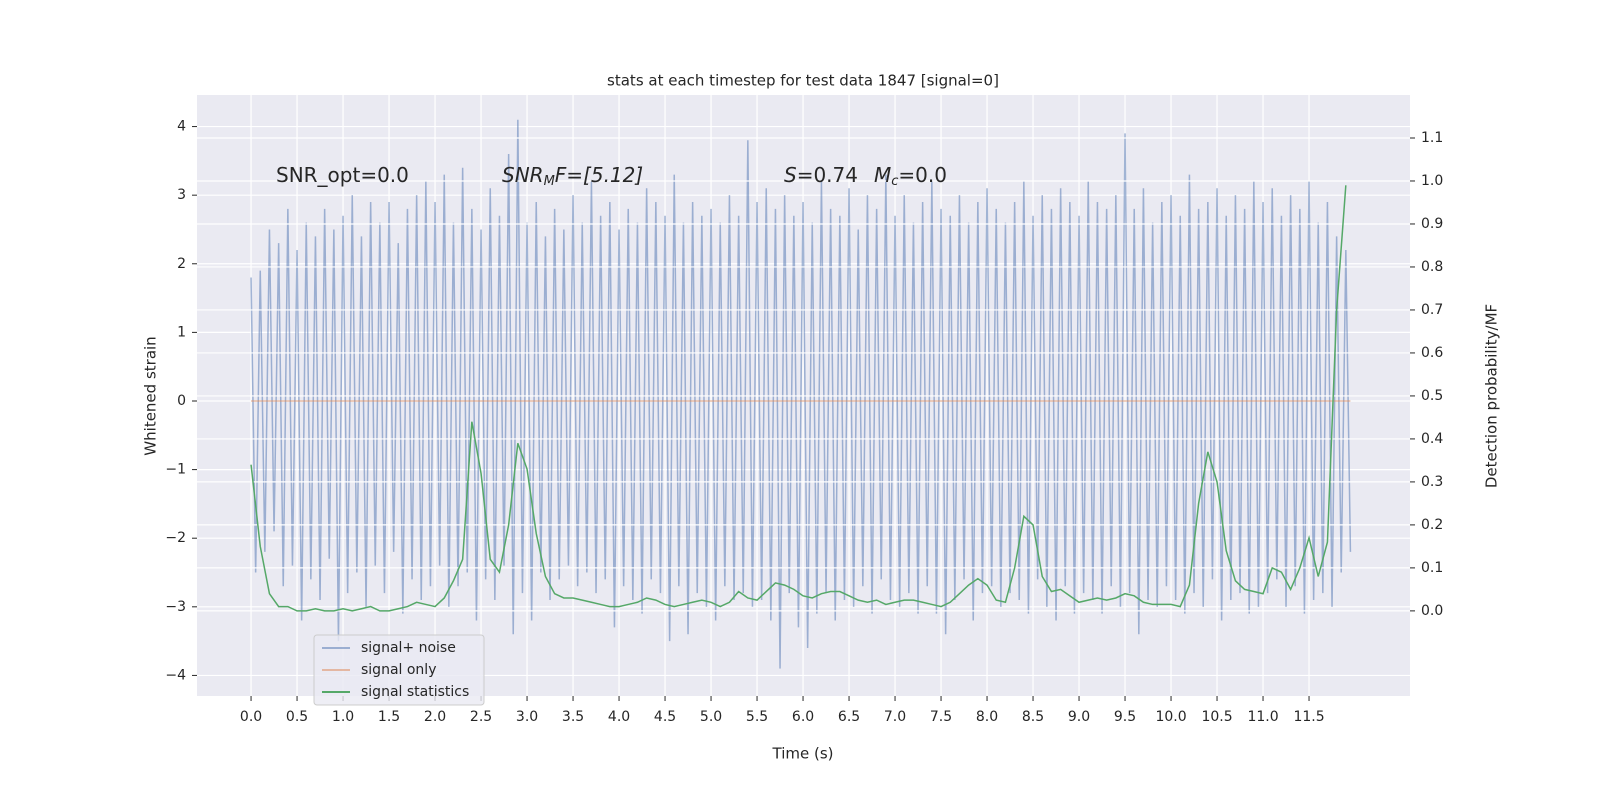 Image resolution: width=1600 pixels, height=804 pixels. Describe the element at coordinates (408, 648) in the screenshot. I see `legend-label: signal+ noise` at that location.